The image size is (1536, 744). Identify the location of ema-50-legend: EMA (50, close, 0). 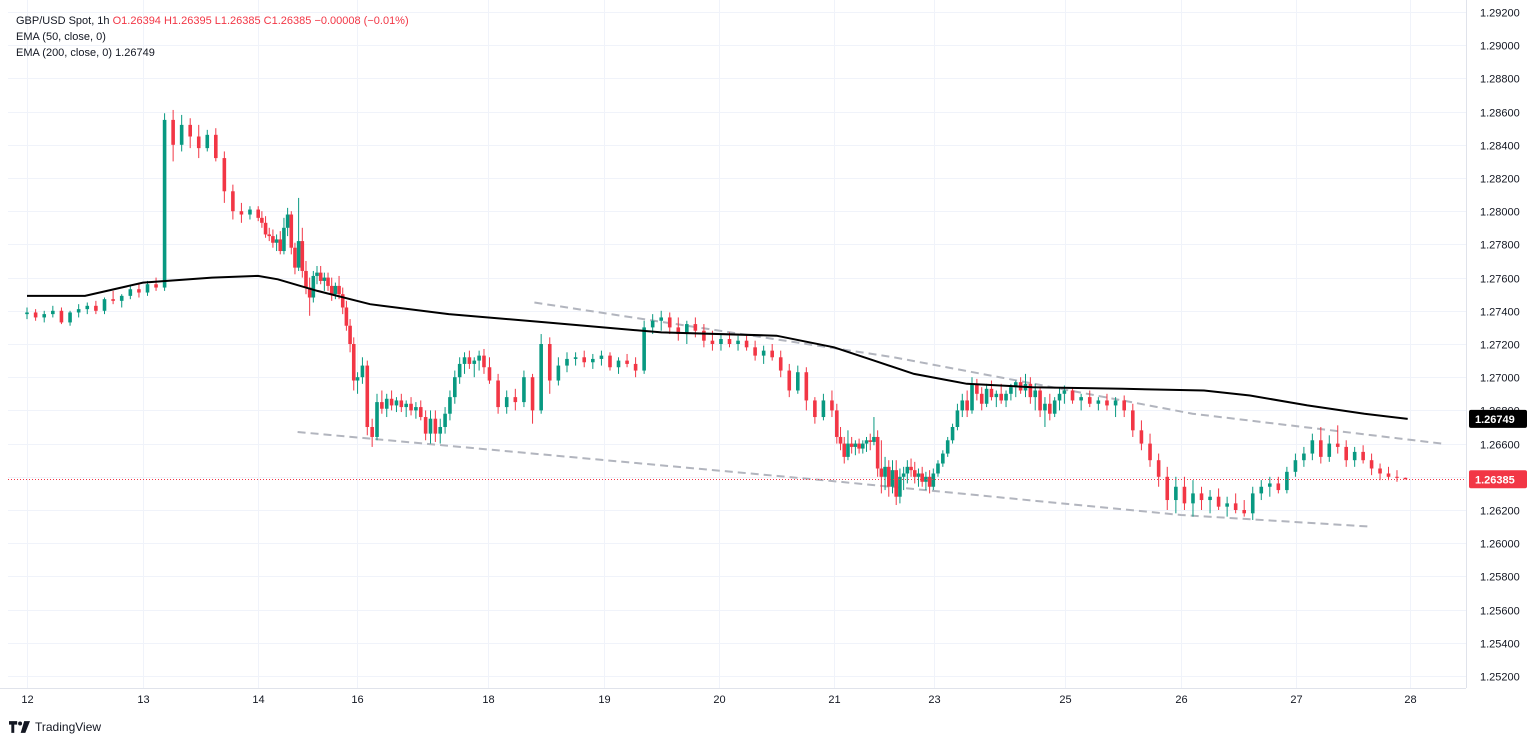
(61, 37).